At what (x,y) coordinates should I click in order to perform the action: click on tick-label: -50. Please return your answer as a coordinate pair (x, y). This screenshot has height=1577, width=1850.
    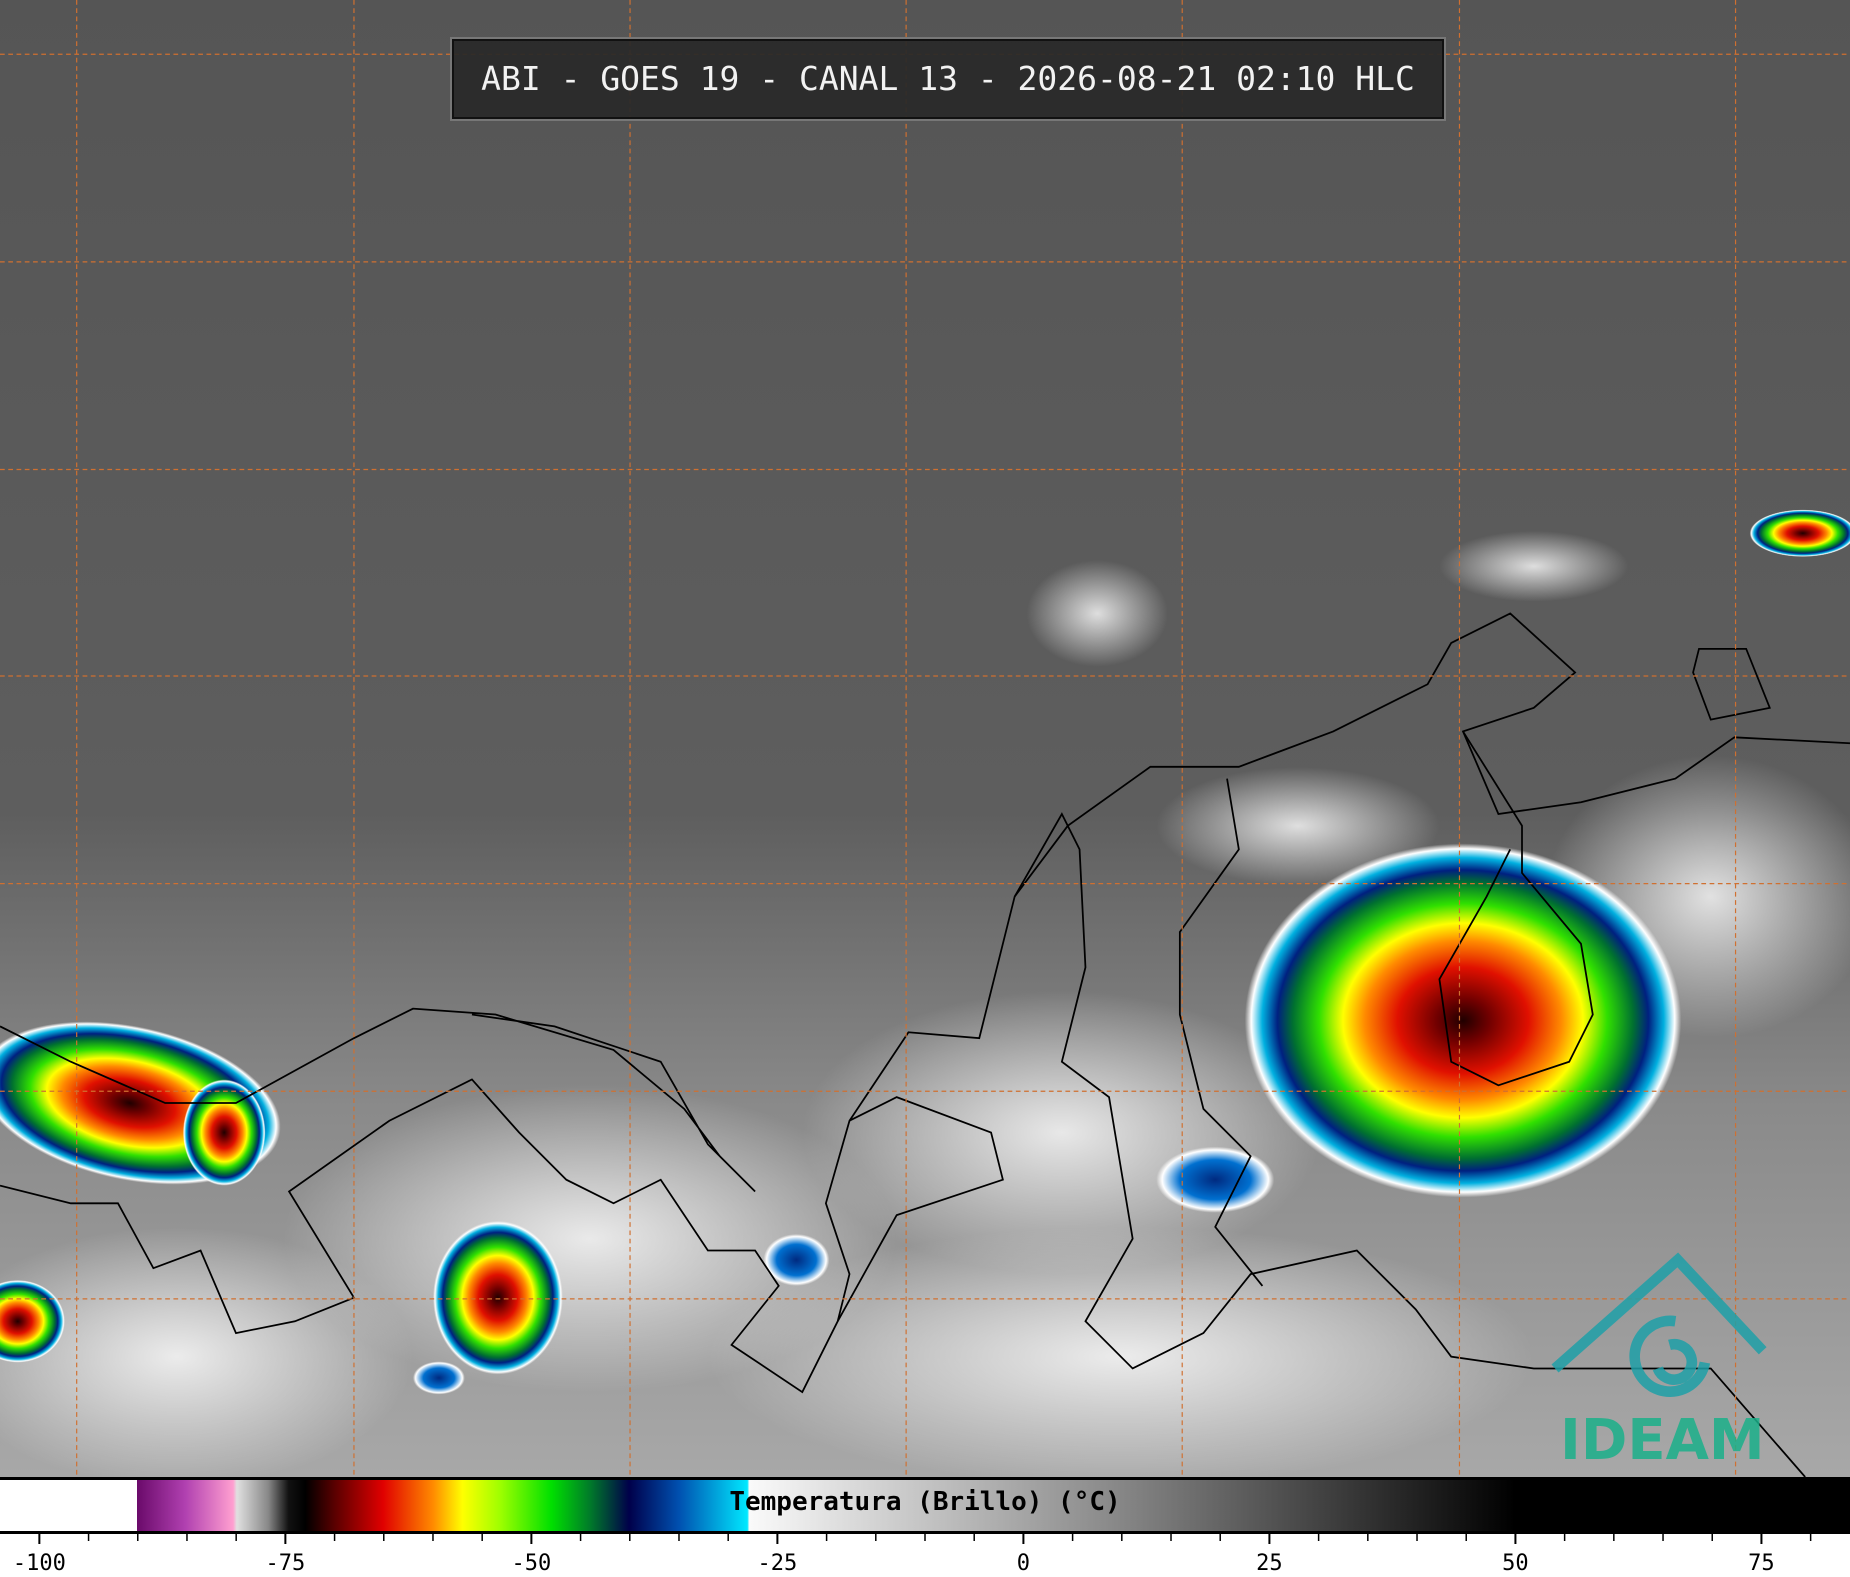
    Looking at the image, I should click on (532, 1563).